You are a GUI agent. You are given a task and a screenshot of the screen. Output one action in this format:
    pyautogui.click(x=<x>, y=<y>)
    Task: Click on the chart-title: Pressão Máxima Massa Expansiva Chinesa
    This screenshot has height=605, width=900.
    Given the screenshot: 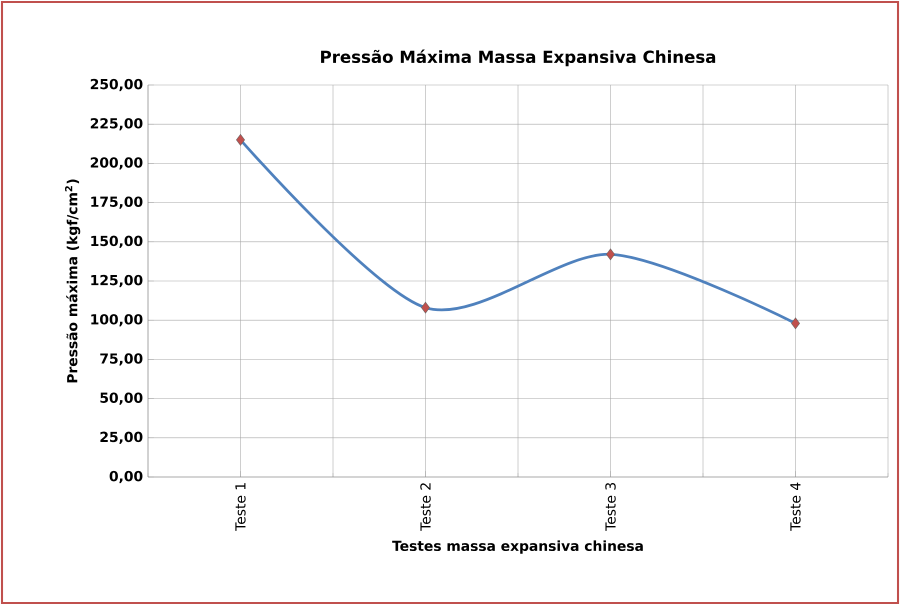 What is the action you would take?
    pyautogui.click(x=518, y=58)
    